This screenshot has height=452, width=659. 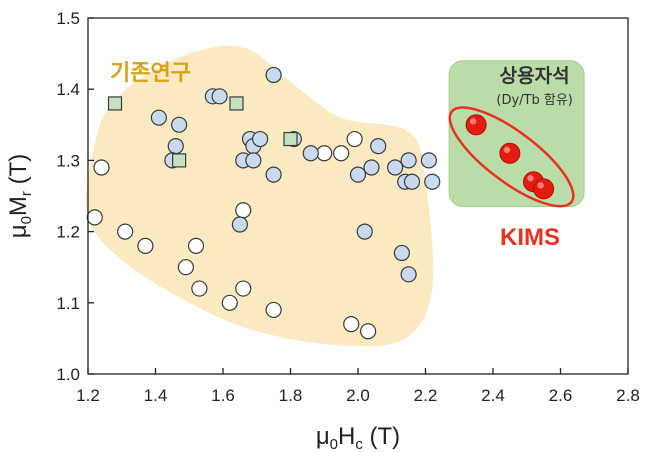 I want to click on x-tick-label: 2.8, so click(x=628, y=395).